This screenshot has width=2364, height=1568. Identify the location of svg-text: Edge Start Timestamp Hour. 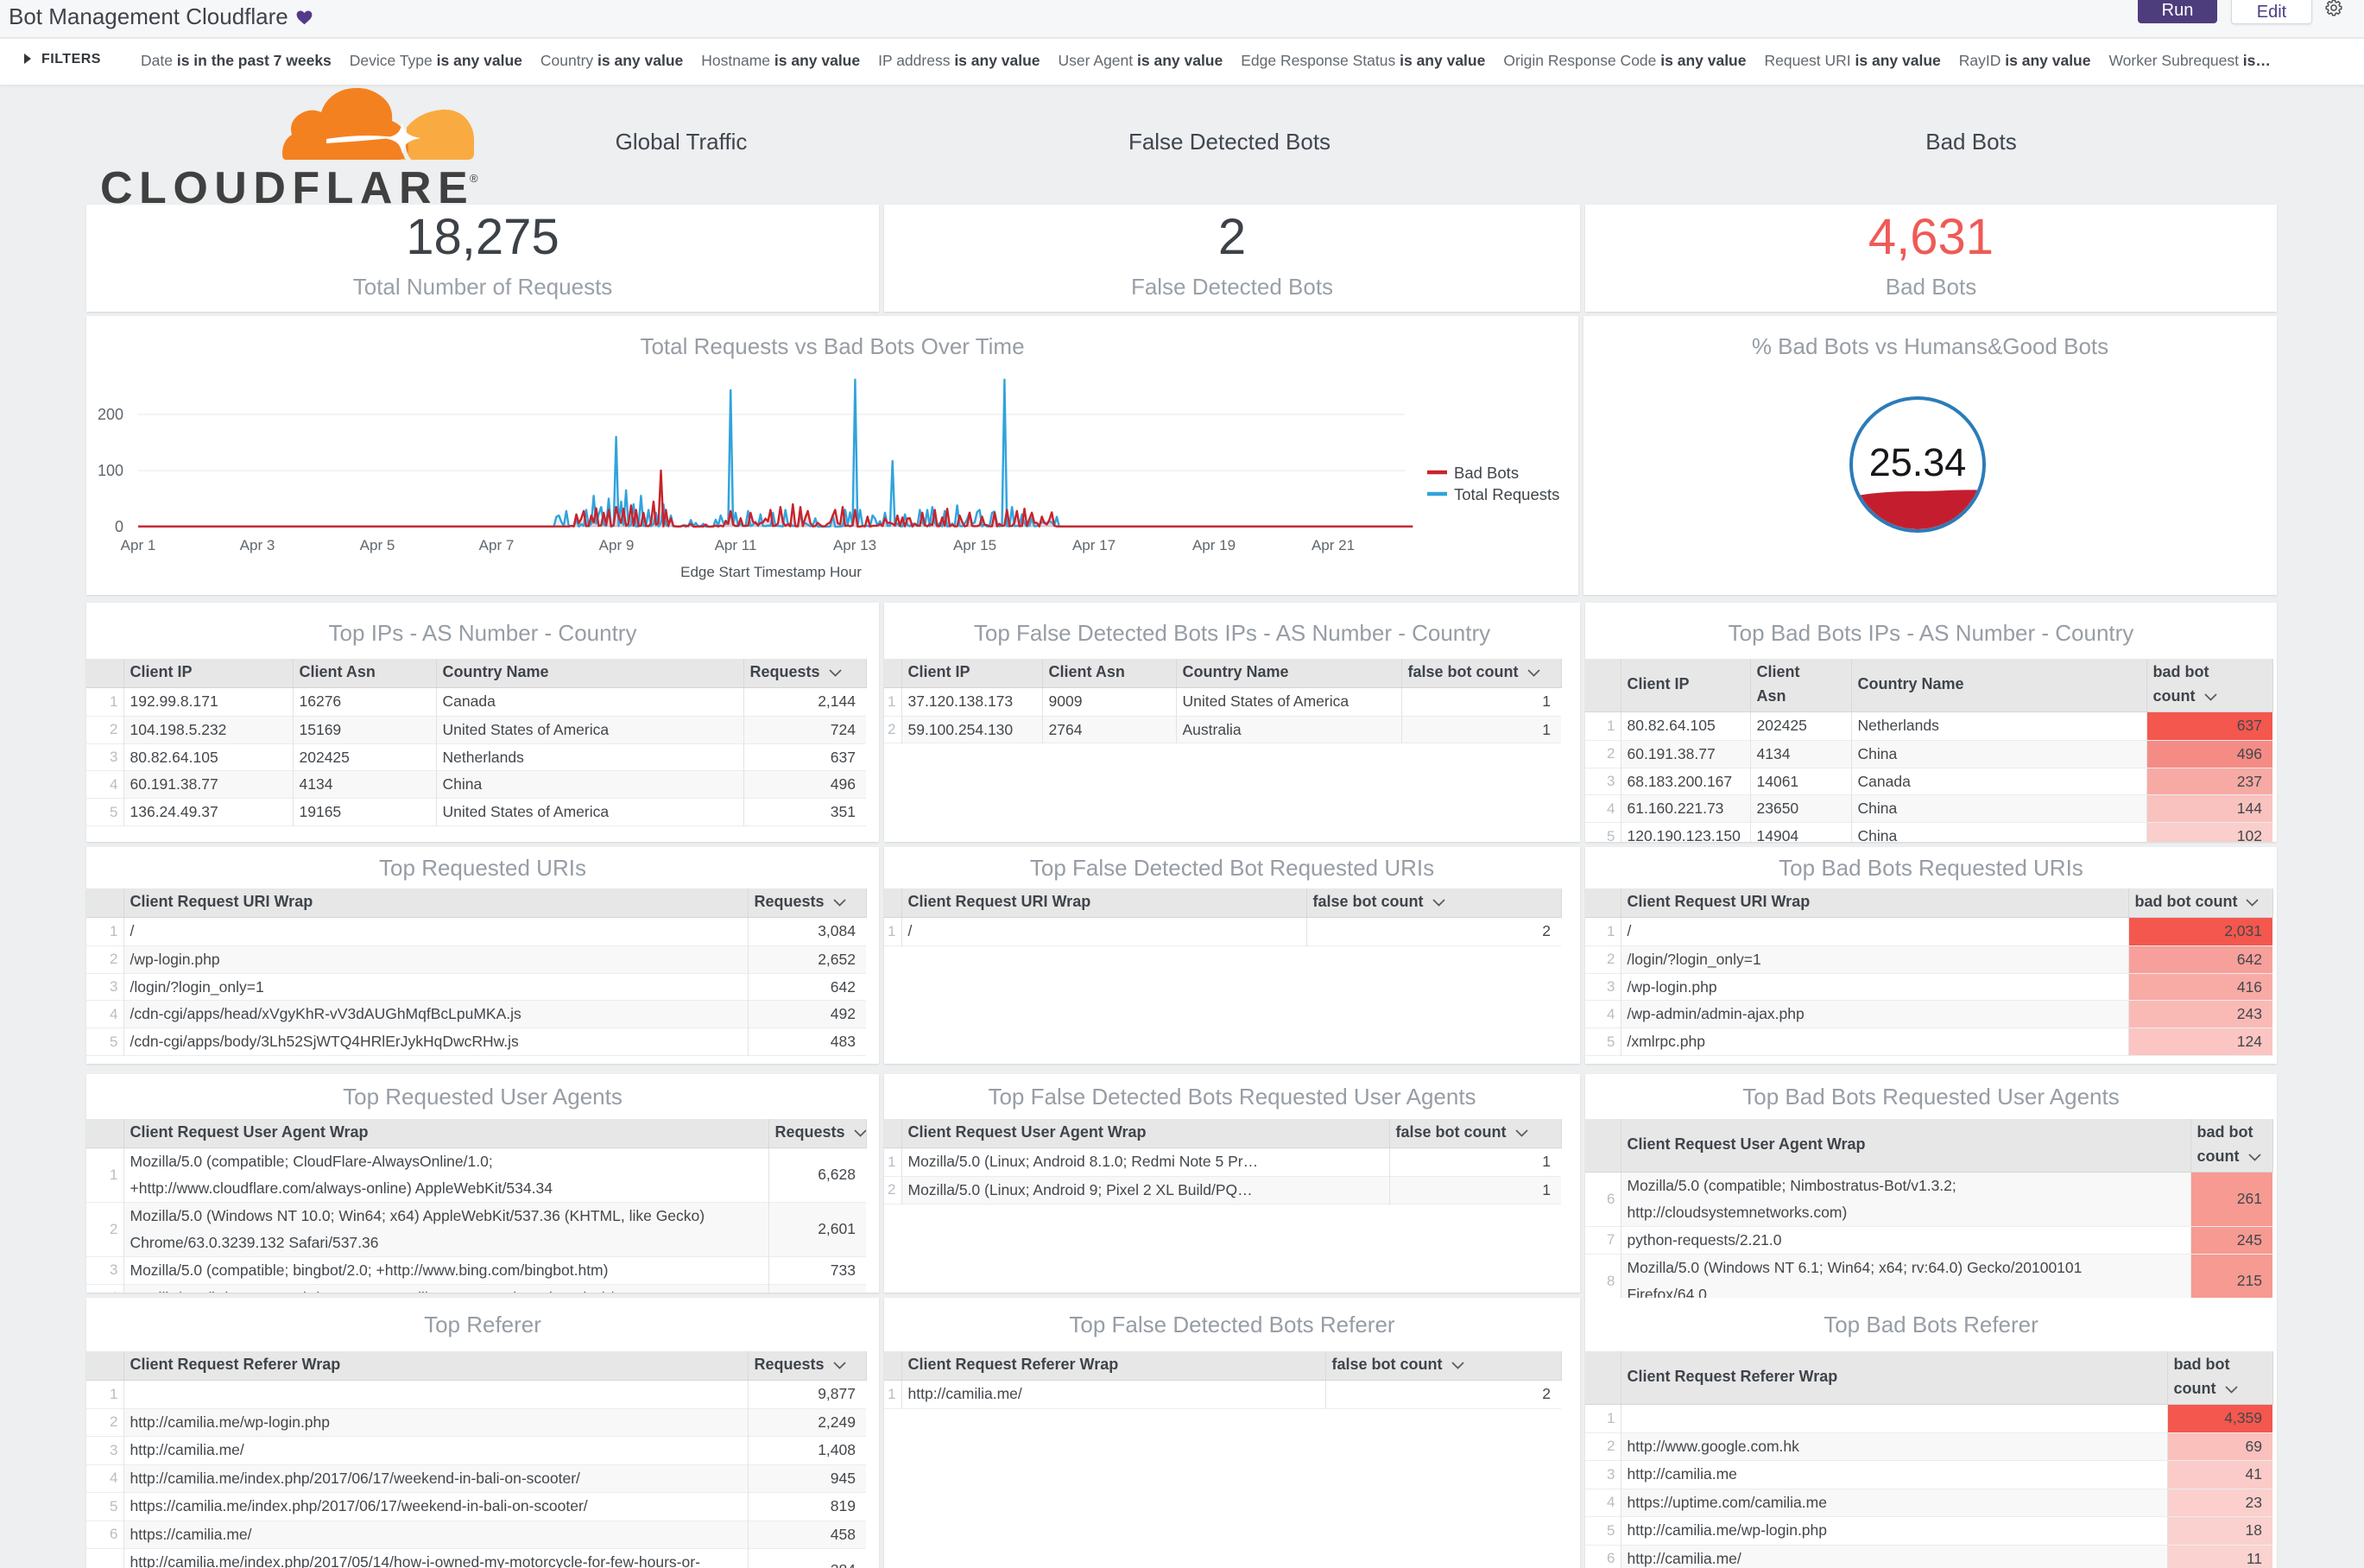
(771, 572).